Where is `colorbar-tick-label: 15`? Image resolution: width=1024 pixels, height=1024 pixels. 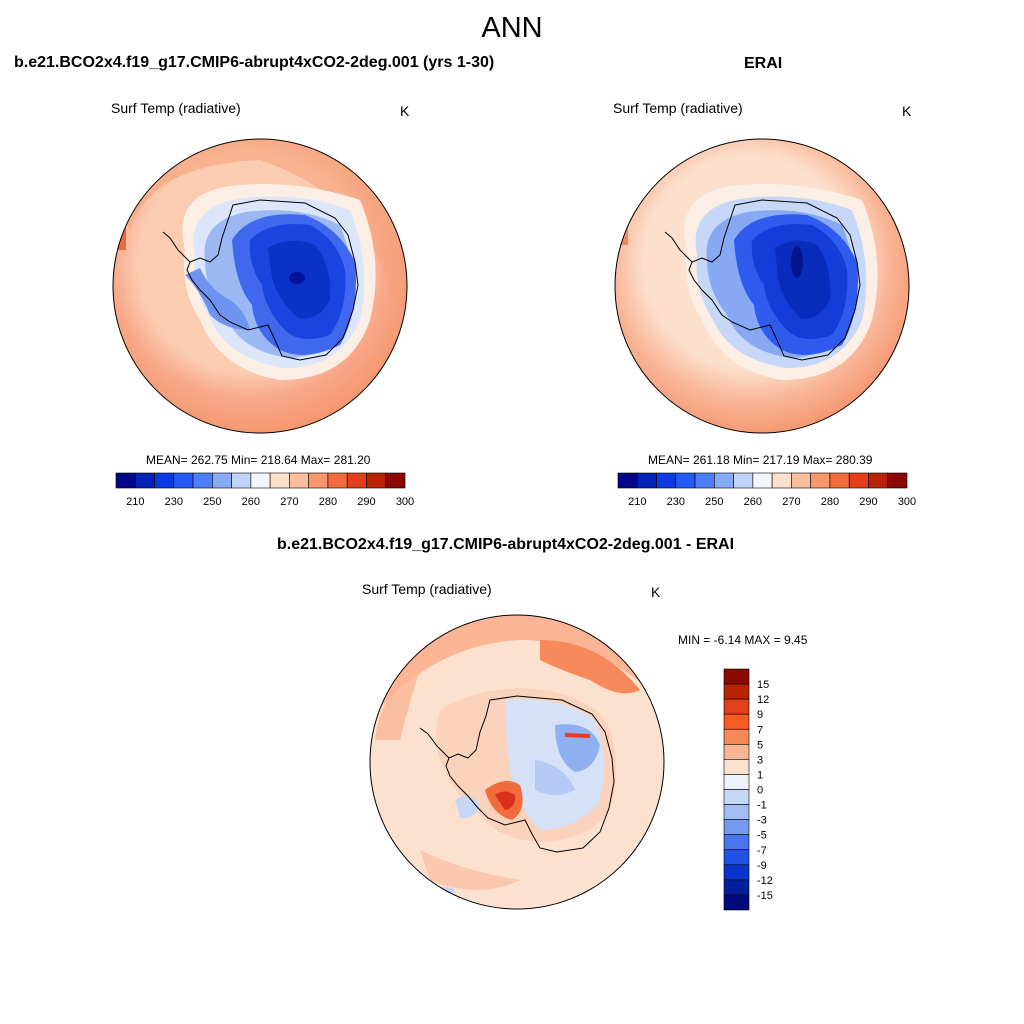
colorbar-tick-label: 15 is located at coordinates (763, 685).